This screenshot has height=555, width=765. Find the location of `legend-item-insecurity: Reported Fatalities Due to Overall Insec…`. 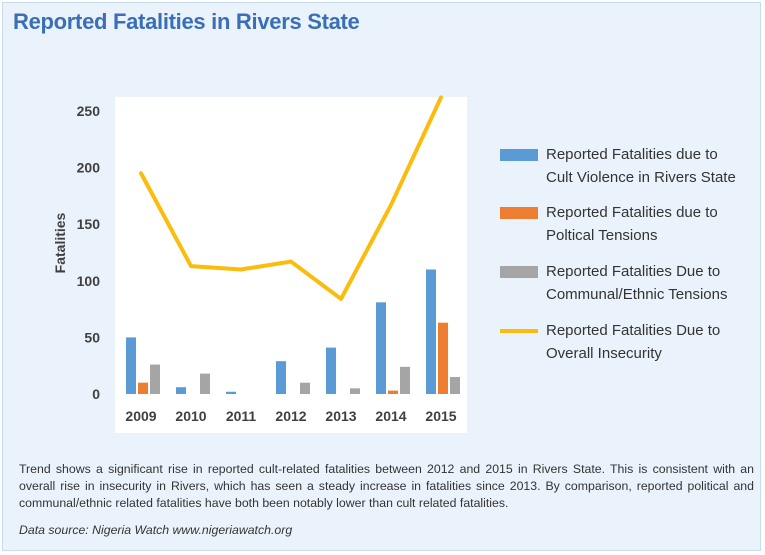

legend-item-insecurity: Reported Fatalities Due to Overall Insec… is located at coordinates (625, 342).